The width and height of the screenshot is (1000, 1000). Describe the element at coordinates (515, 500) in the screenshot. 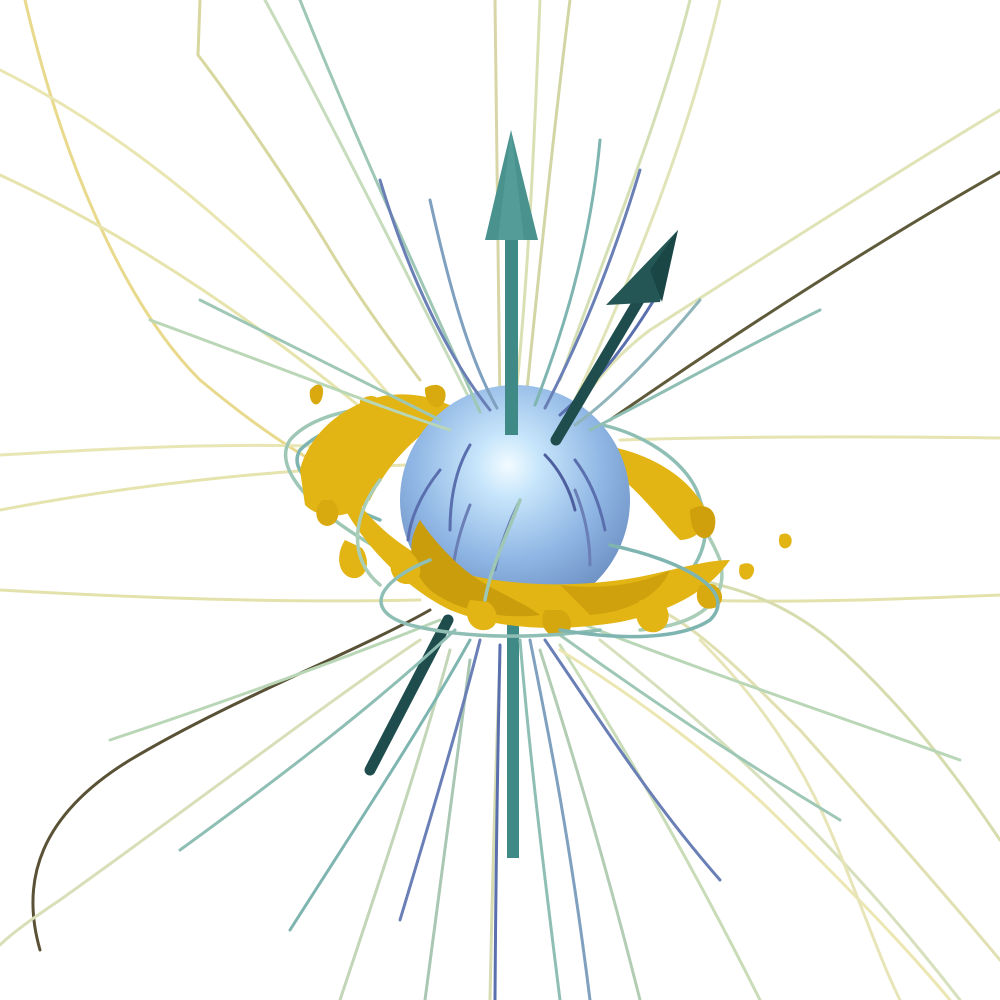

I see `central-star` at that location.